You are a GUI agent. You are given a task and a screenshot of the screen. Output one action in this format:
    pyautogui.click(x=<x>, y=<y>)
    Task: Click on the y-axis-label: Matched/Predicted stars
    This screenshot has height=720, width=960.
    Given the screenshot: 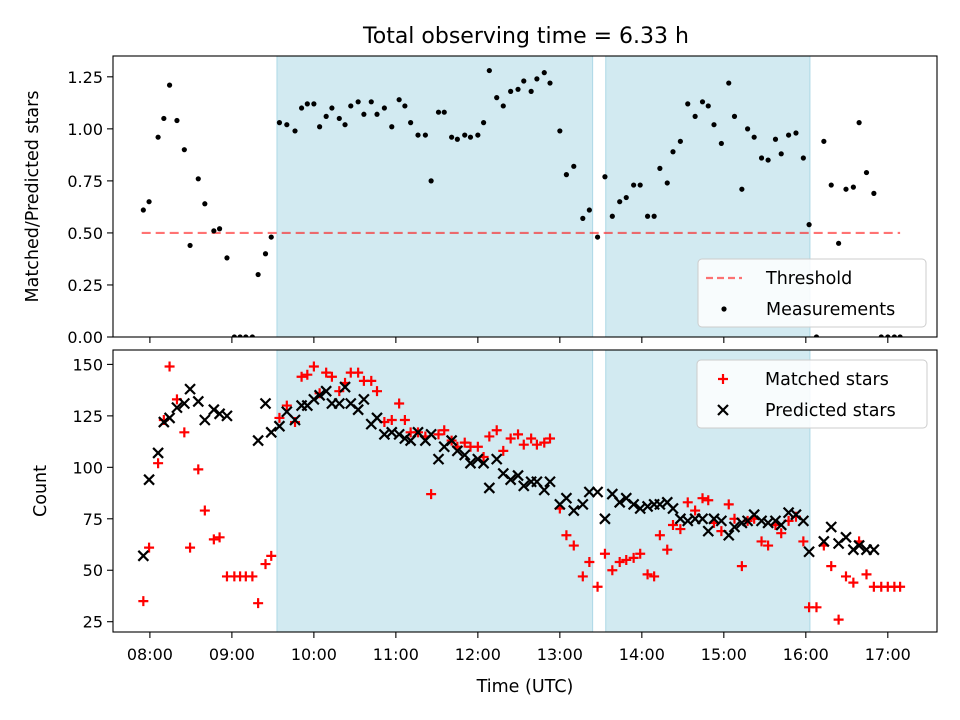 What is the action you would take?
    pyautogui.click(x=33, y=197)
    